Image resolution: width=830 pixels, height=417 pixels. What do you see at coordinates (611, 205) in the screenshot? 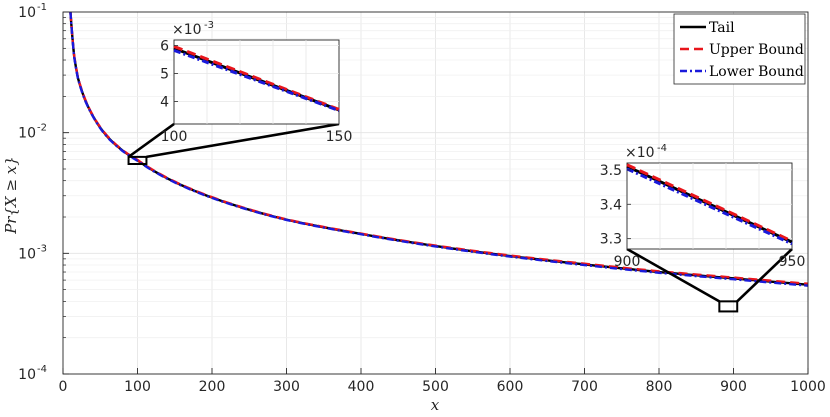
I see `inset-y-tick-label: 3.4` at bounding box center [611, 205].